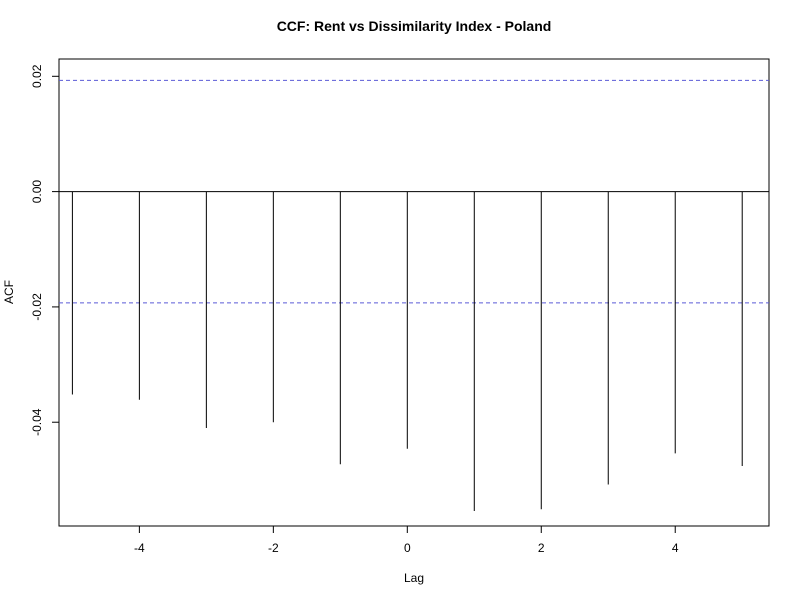 This screenshot has height=600, width=800. I want to click on y-axis: -0.04 -0.02 0.00 0.02, so click(44, 250).